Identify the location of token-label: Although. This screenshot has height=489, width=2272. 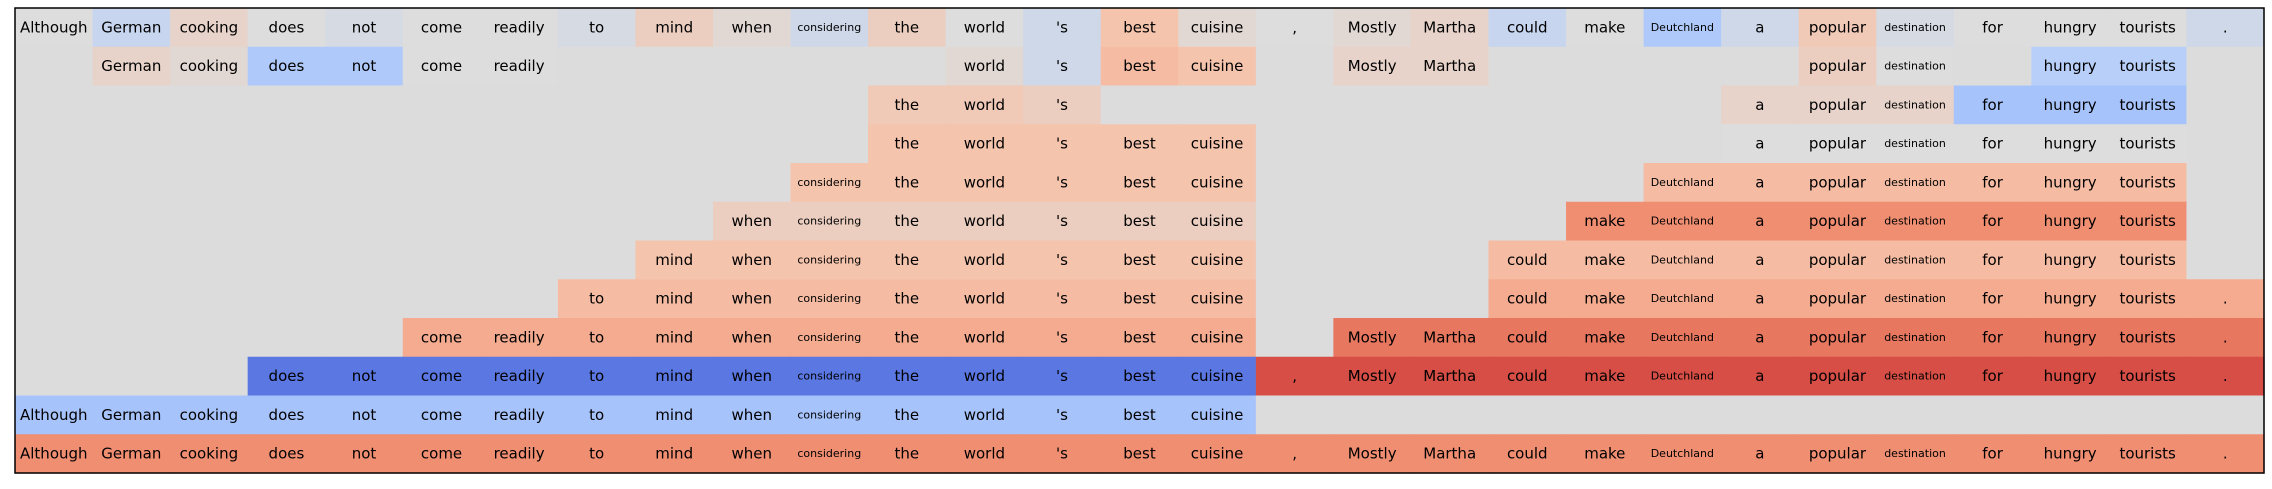
(54, 415).